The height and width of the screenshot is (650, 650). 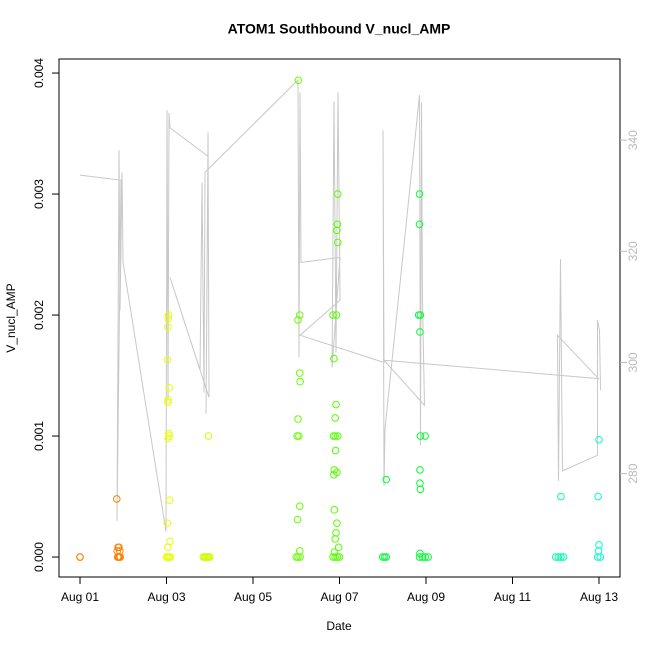 I want to click on x-tick-label: Aug 09, so click(x=426, y=597).